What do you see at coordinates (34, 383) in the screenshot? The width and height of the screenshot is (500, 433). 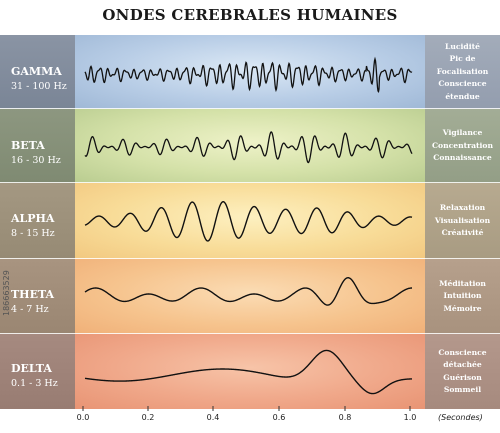 I see `wave-freq-delta: 0.1 - 3 Hz` at bounding box center [34, 383].